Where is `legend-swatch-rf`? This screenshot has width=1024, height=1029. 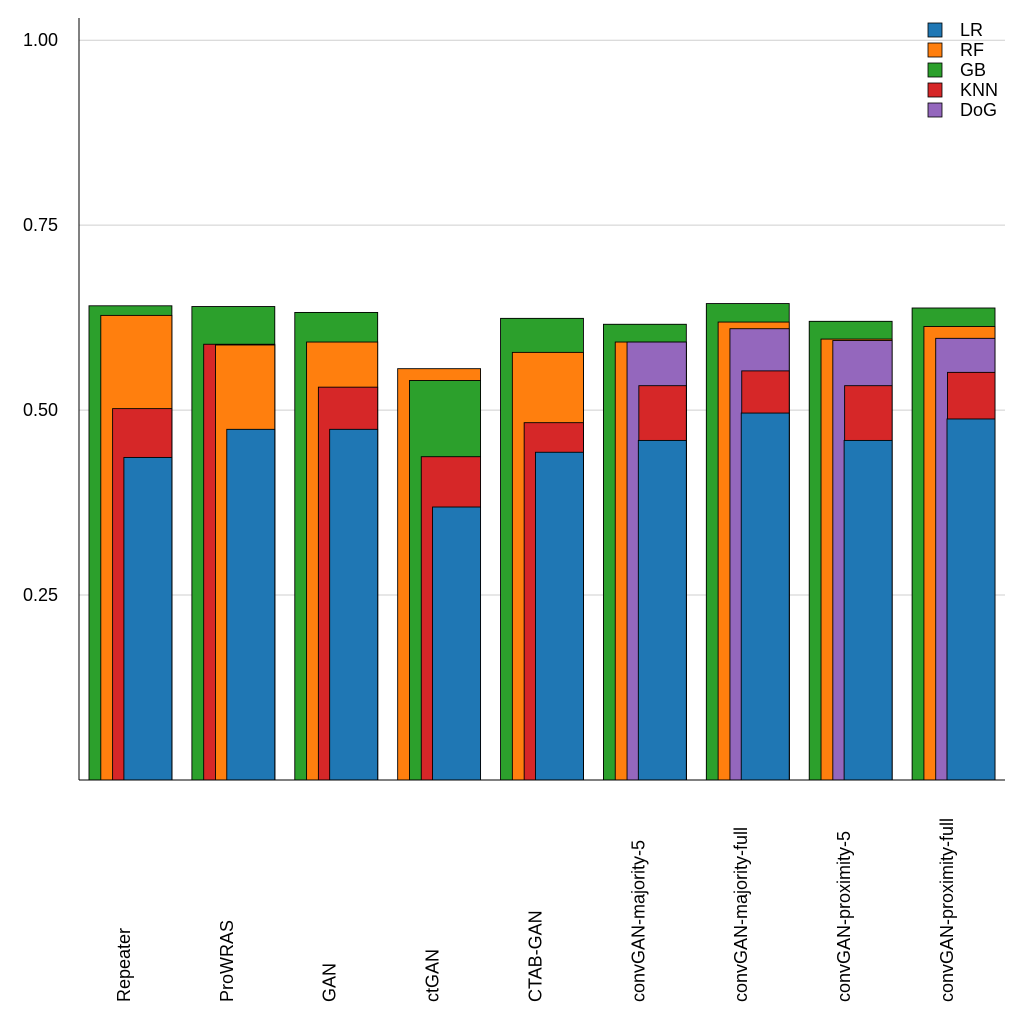 legend-swatch-rf is located at coordinates (935, 50).